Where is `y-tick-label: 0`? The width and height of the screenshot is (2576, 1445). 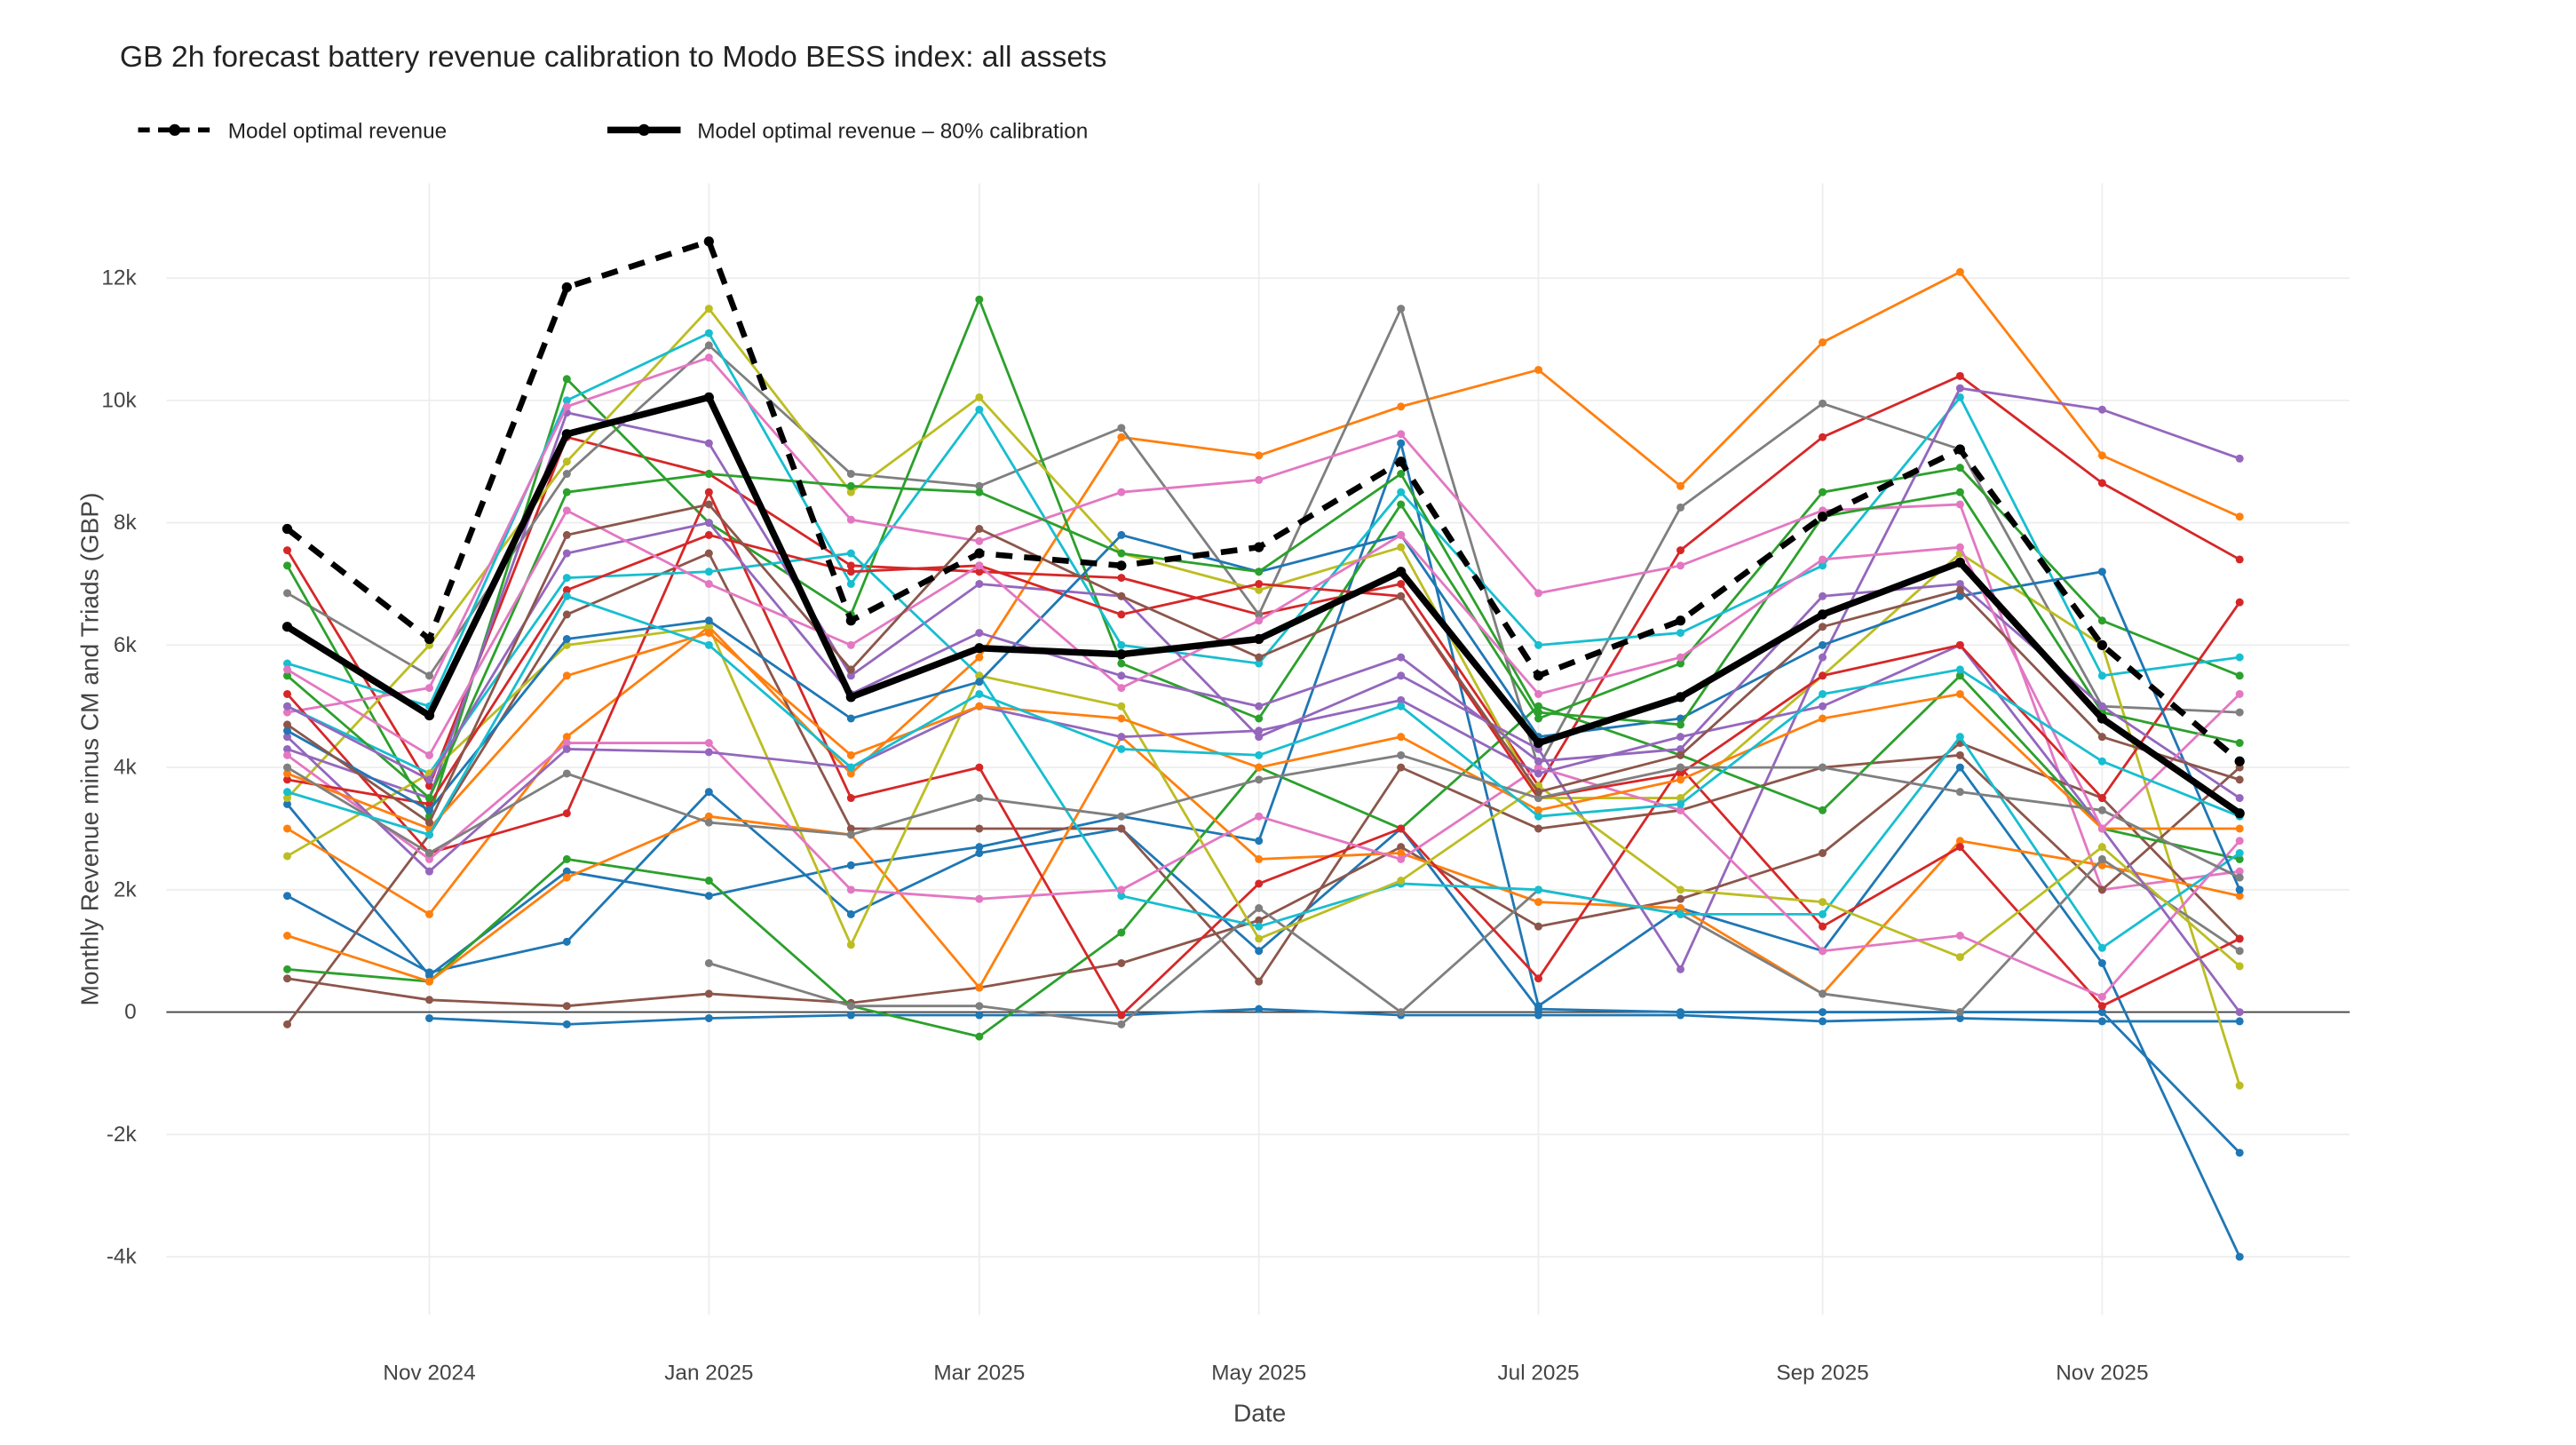 y-tick-label: 0 is located at coordinates (131, 1012).